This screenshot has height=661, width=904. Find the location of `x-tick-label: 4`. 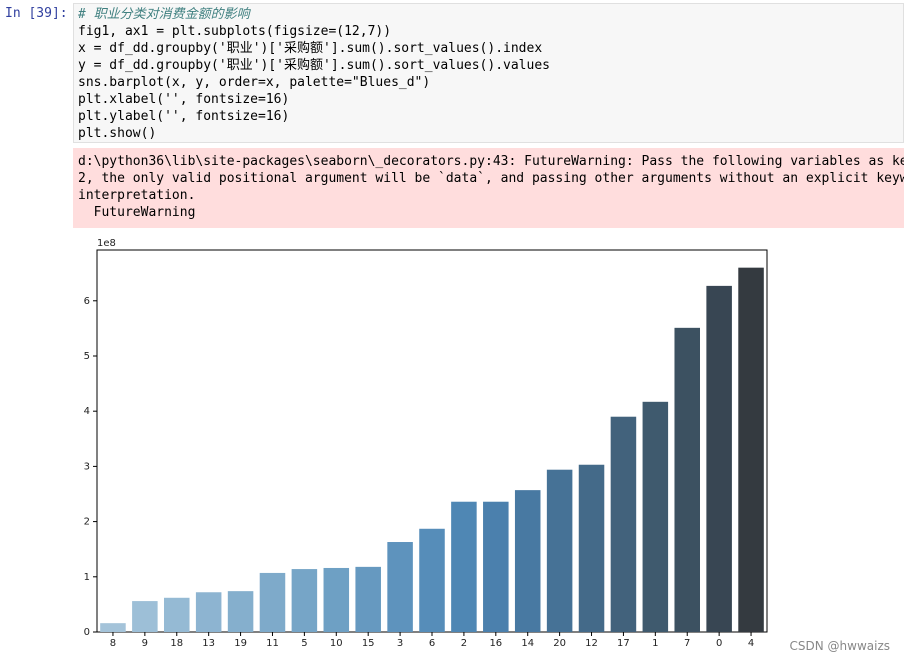

x-tick-label: 4 is located at coordinates (751, 643).